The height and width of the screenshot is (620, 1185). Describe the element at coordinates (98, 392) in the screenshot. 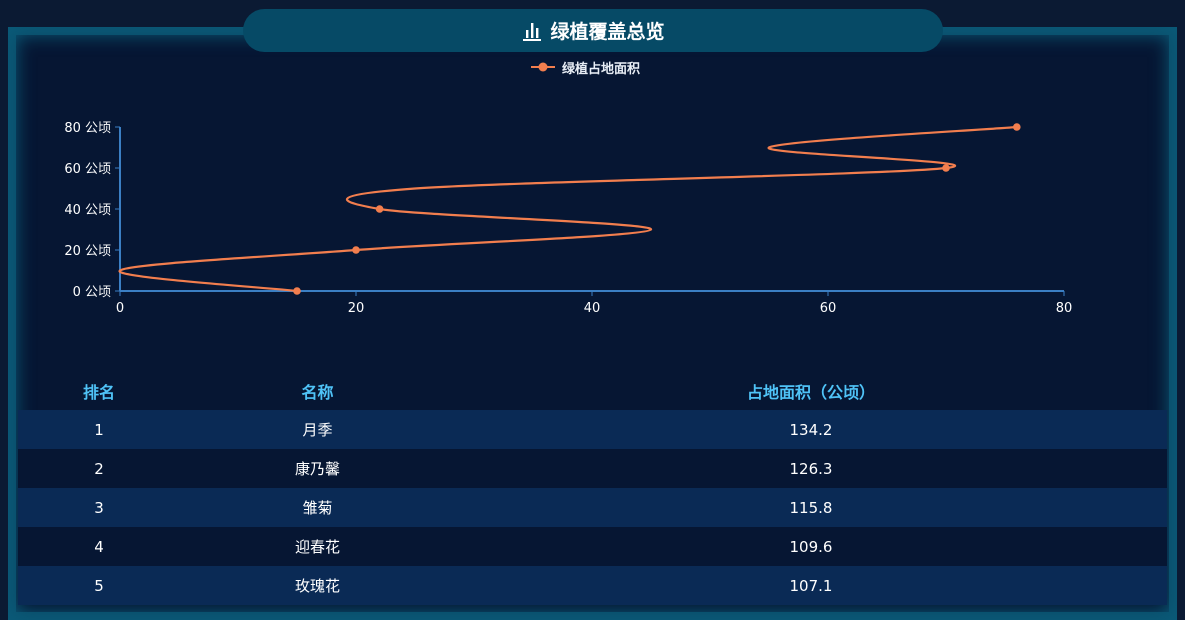

I see `header-rank: 排名` at that location.